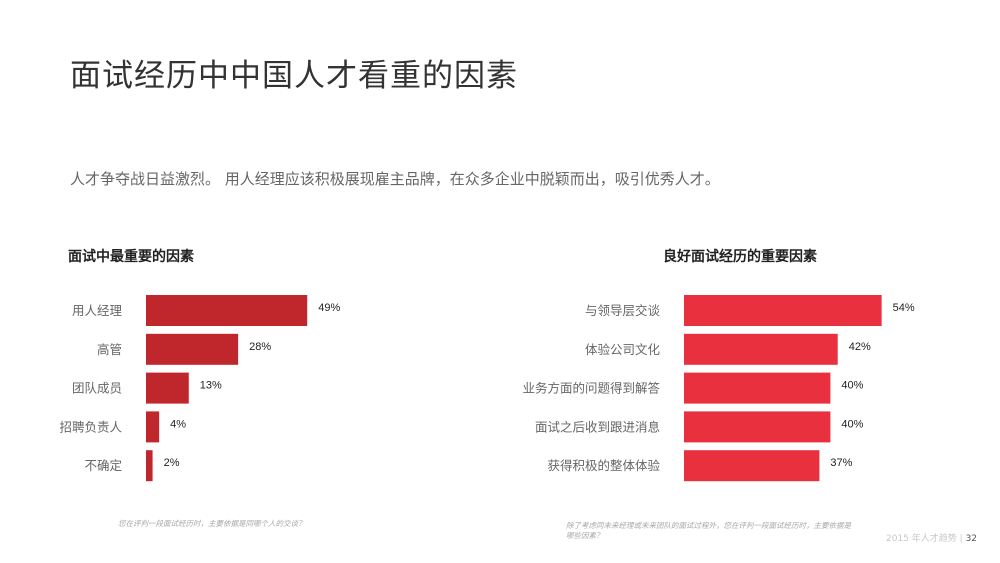  What do you see at coordinates (740, 257) in the screenshot?
I see `right-chart-title: 良好面试经历的重要因素` at bounding box center [740, 257].